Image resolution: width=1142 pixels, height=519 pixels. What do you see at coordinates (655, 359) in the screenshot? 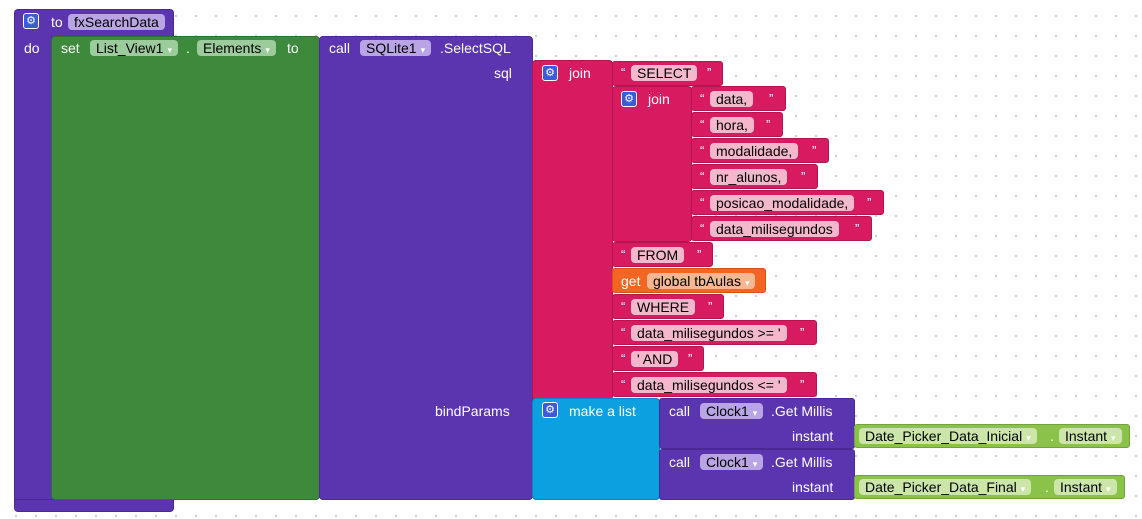
I see `text-and-value: ' AND` at bounding box center [655, 359].